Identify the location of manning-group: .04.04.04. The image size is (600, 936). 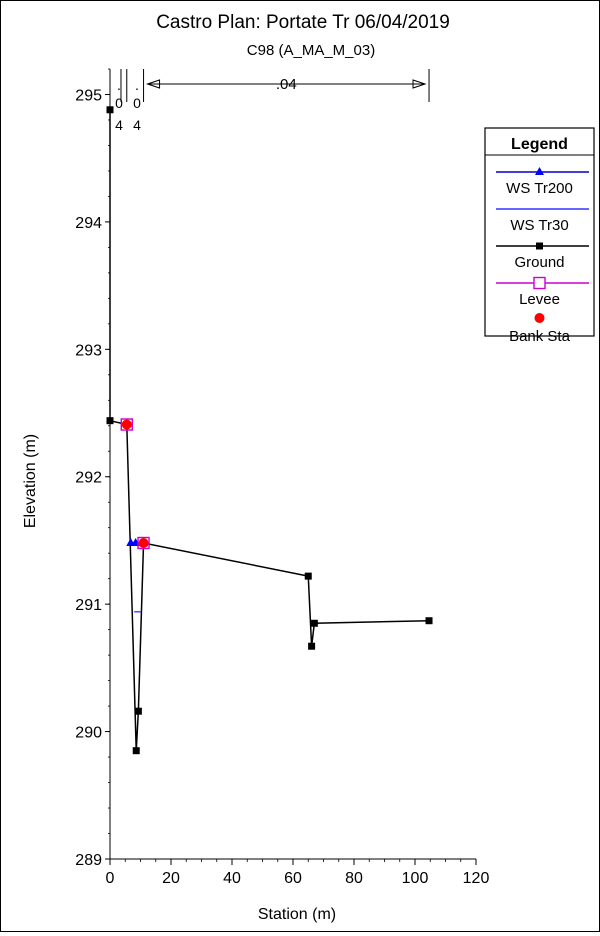
(272, 101).